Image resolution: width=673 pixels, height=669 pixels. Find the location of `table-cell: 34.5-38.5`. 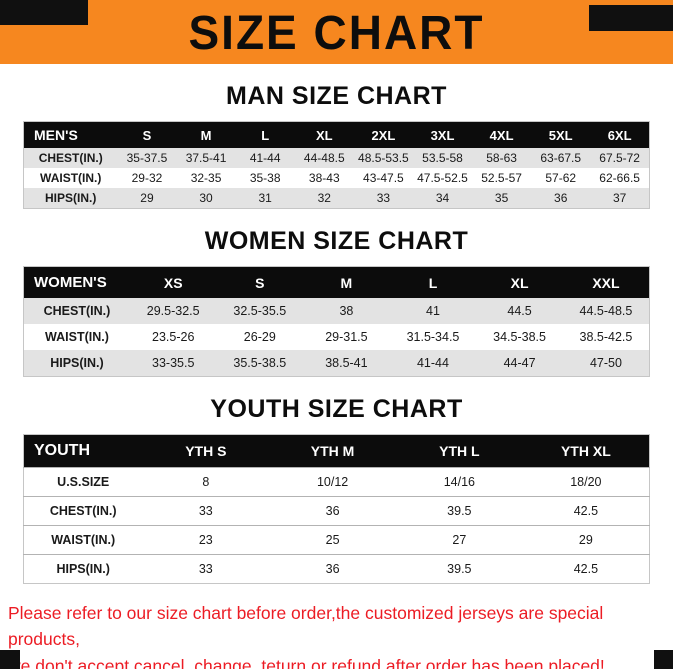

table-cell: 34.5-38.5 is located at coordinates (519, 337).